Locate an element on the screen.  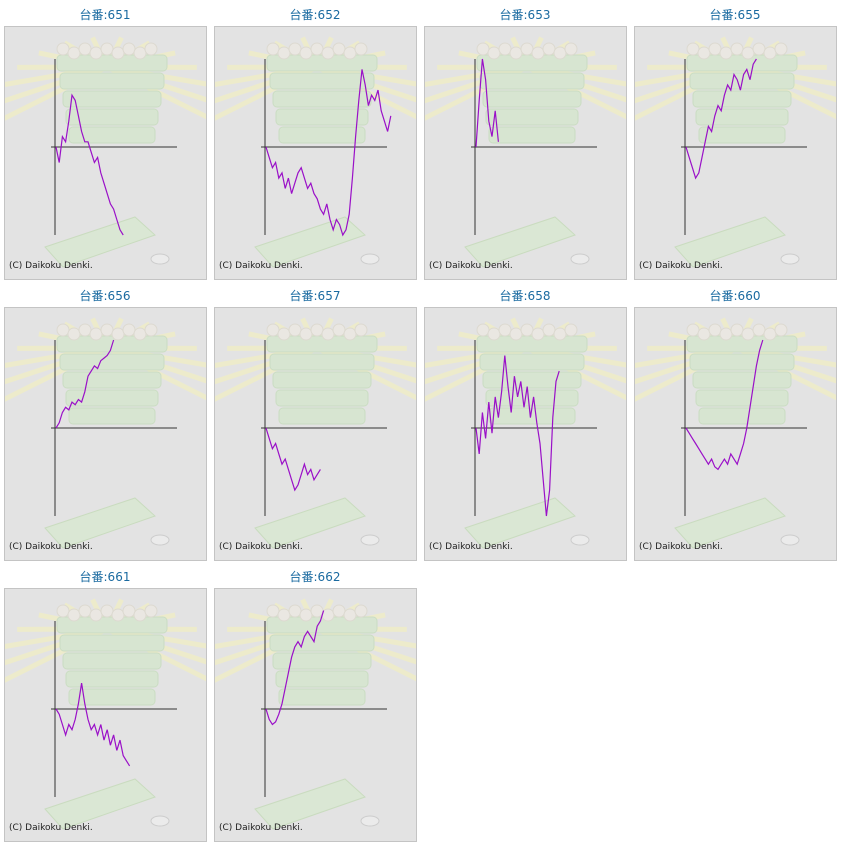
chart-cell: 台番:658 (C) Daikoku Denki. is located at coordinates (525, 421).